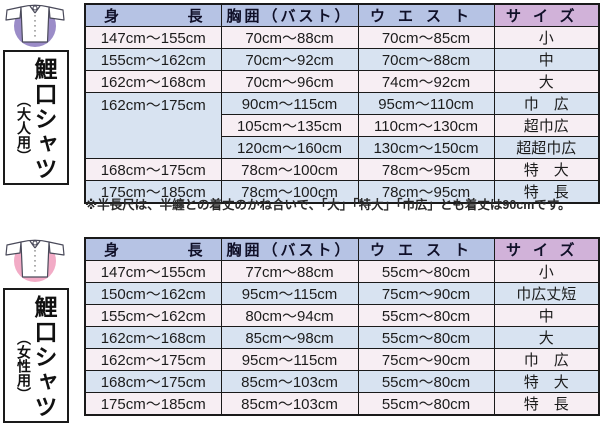  I want to click on table-row: 120cm～160cm 130cm～150cm 超超巾広, so click(342, 147).